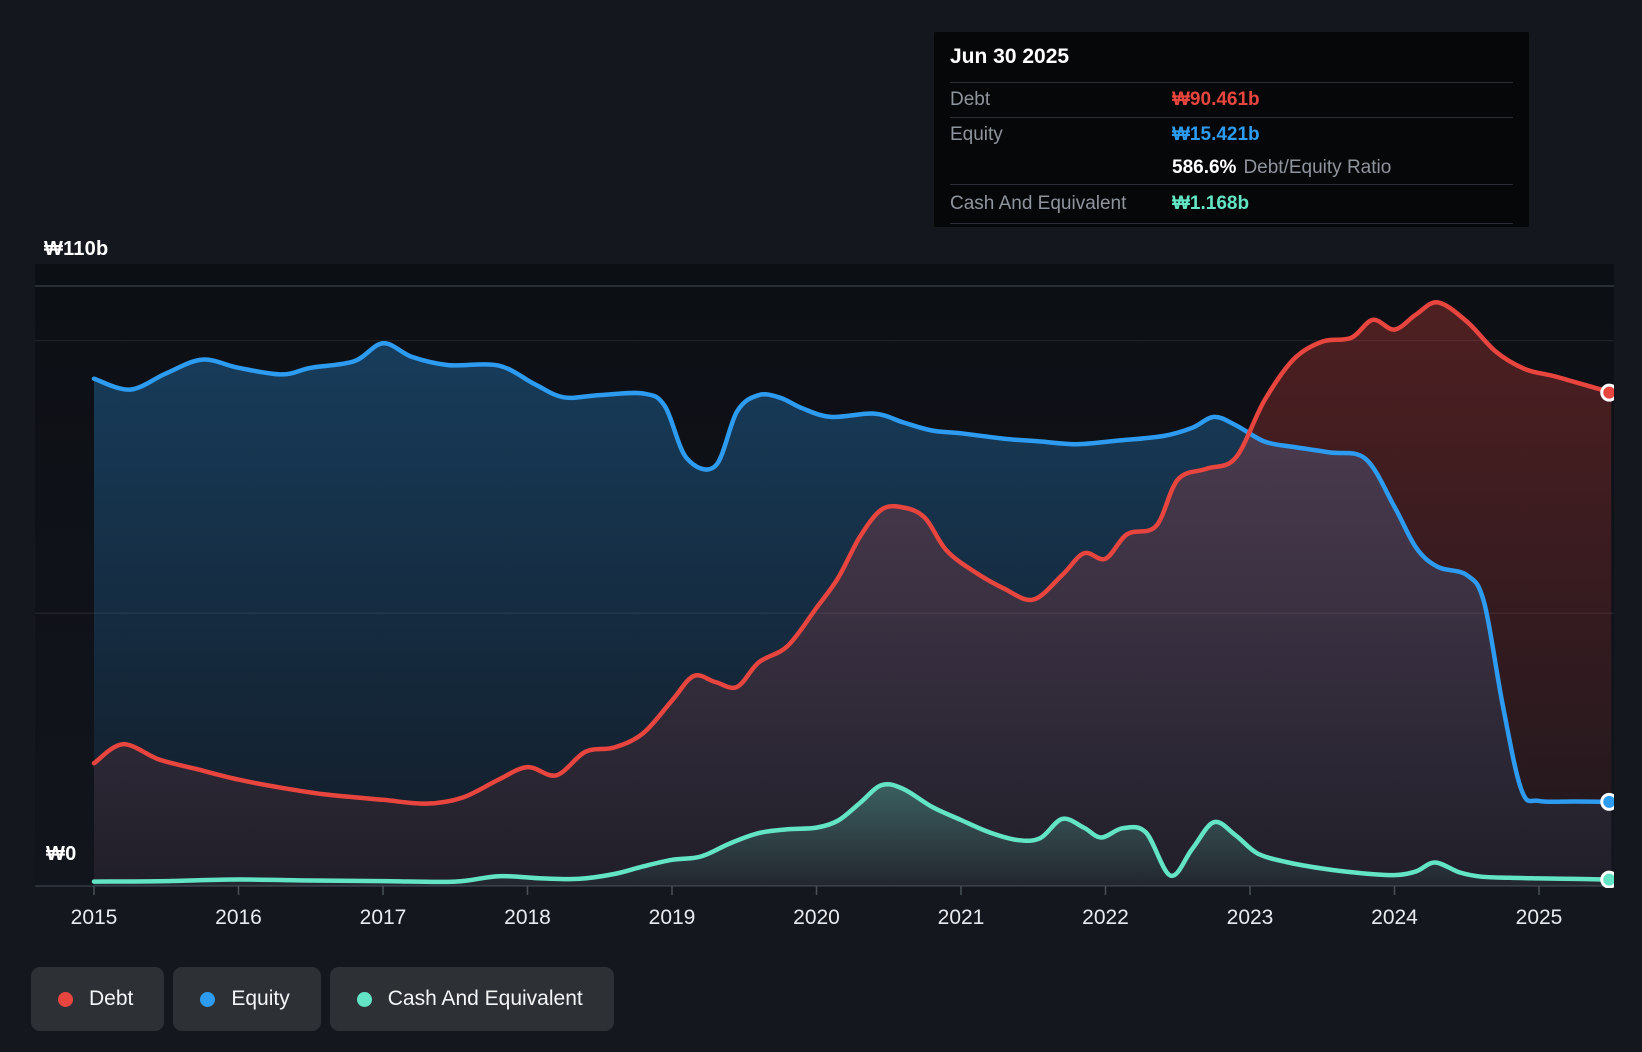 Image resolution: width=1642 pixels, height=1052 pixels. Describe the element at coordinates (1211, 203) in the screenshot. I see `tooltip-cash-value: ₩1.168b` at that location.